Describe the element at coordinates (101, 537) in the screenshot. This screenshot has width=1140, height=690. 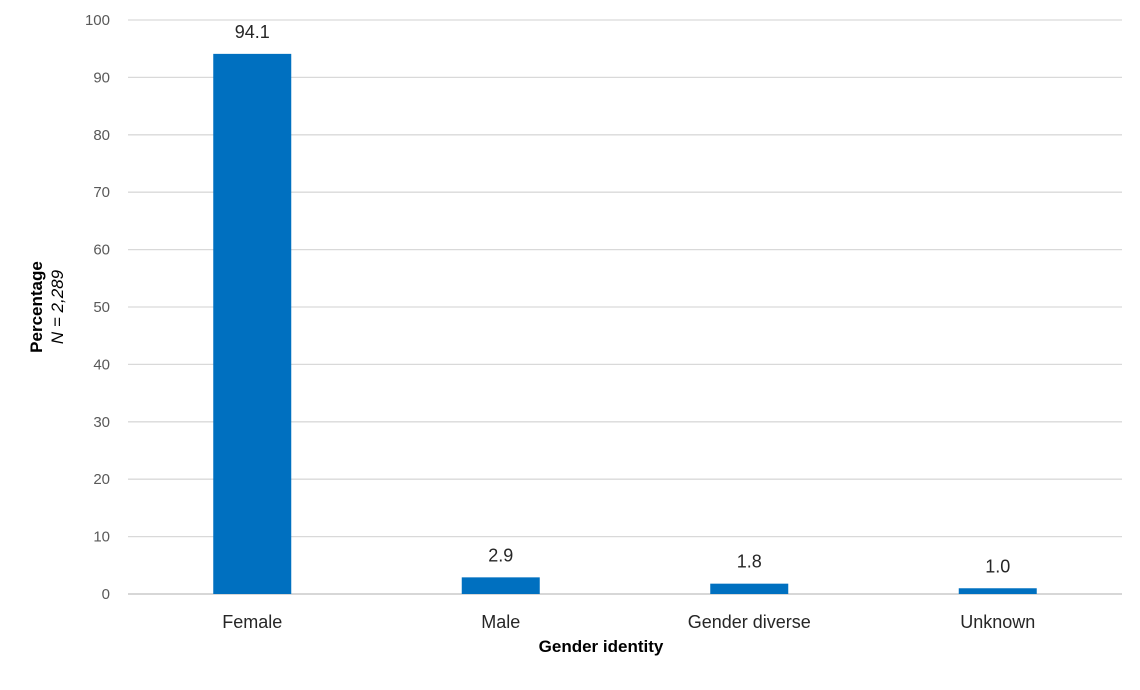
I see `y-tick-label: 10` at that location.